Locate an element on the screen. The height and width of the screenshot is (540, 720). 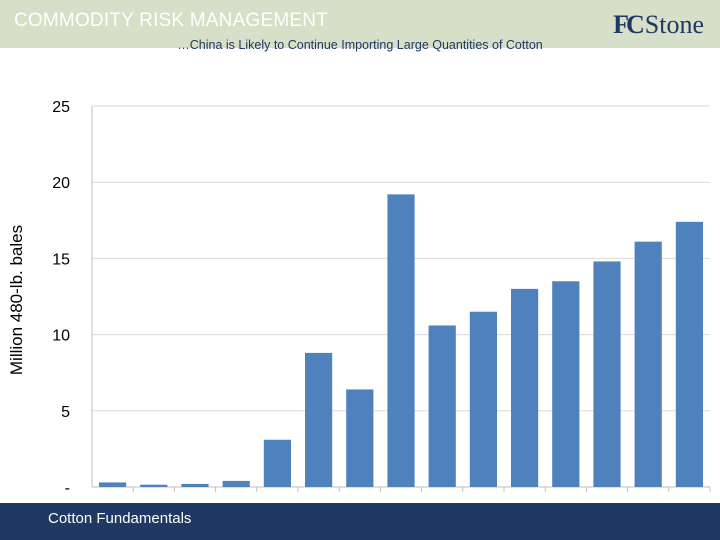
footer-text: Cotton Fundamentals is located at coordinates (120, 518).